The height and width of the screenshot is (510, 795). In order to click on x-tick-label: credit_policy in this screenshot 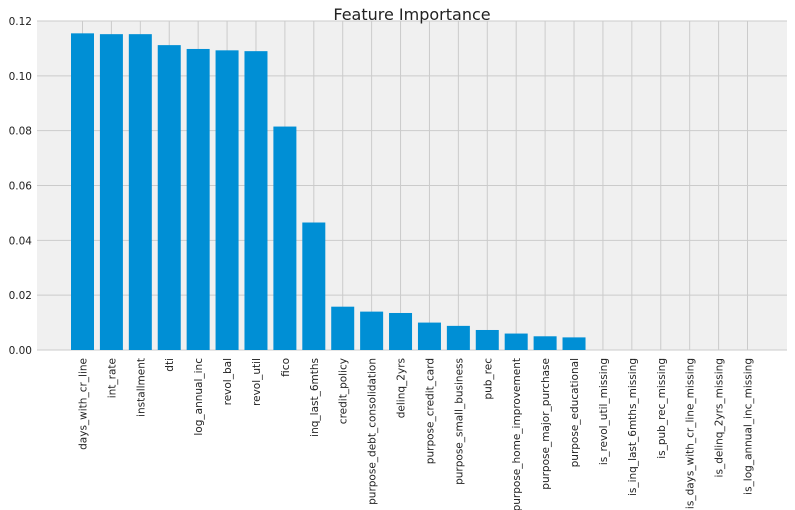, I will do `click(344, 391)`.